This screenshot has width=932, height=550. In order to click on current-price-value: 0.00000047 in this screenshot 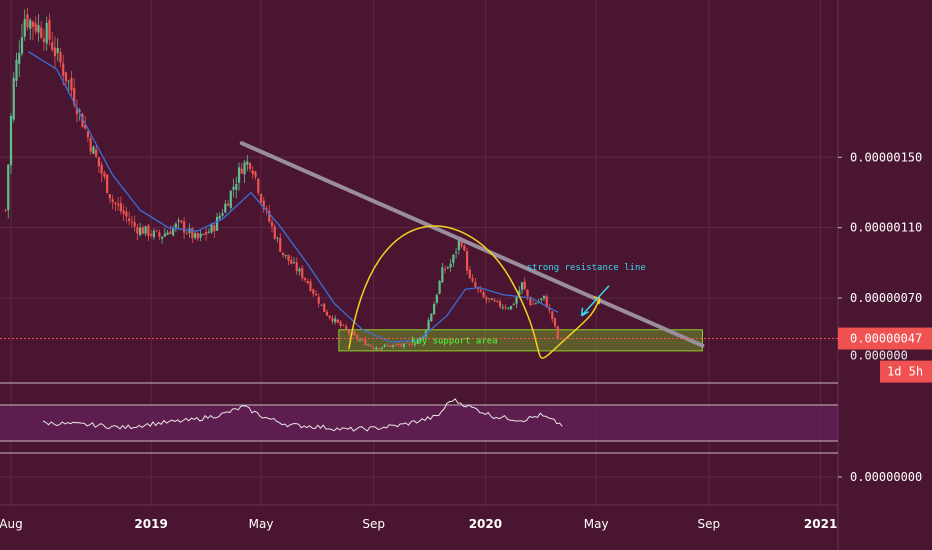, I will do `click(886, 339)`.